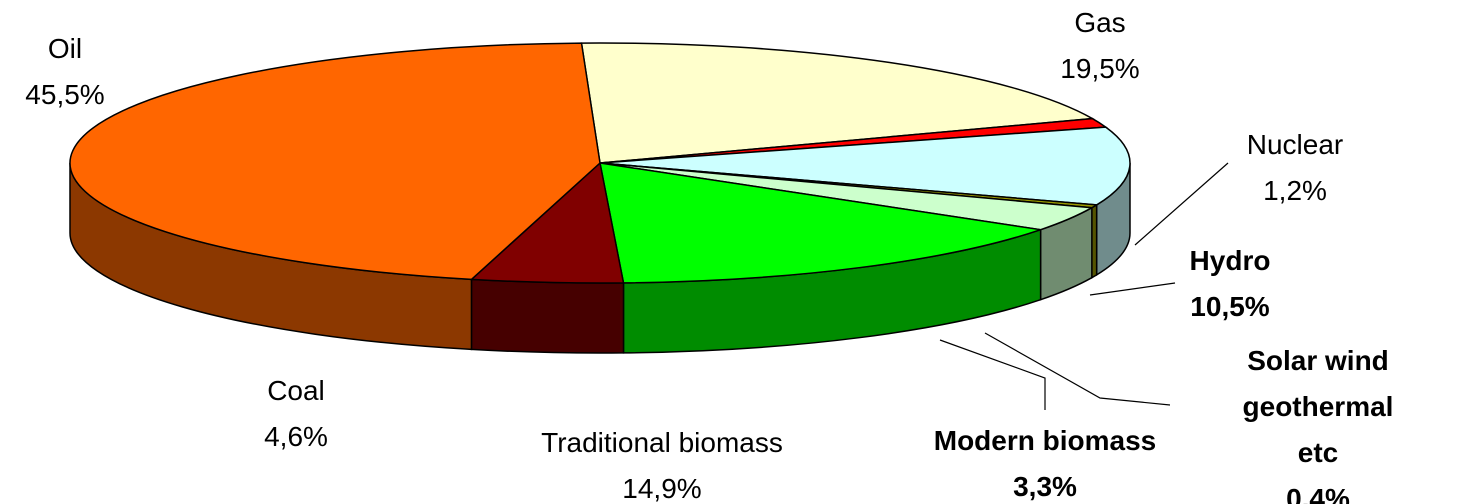  What do you see at coordinates (65, 48) in the screenshot?
I see `category-label: Oil` at bounding box center [65, 48].